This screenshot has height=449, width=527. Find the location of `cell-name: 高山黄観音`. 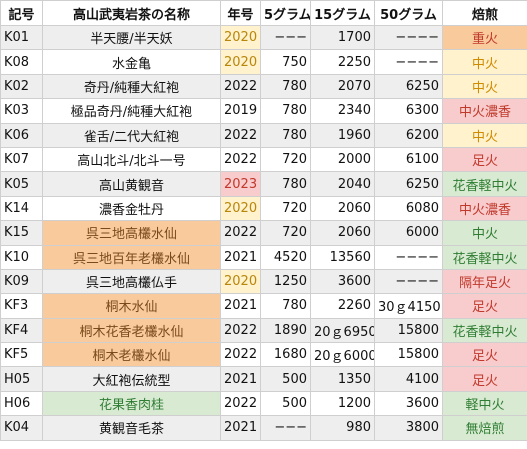

cell-name: 高山黄観音 is located at coordinates (131, 184).